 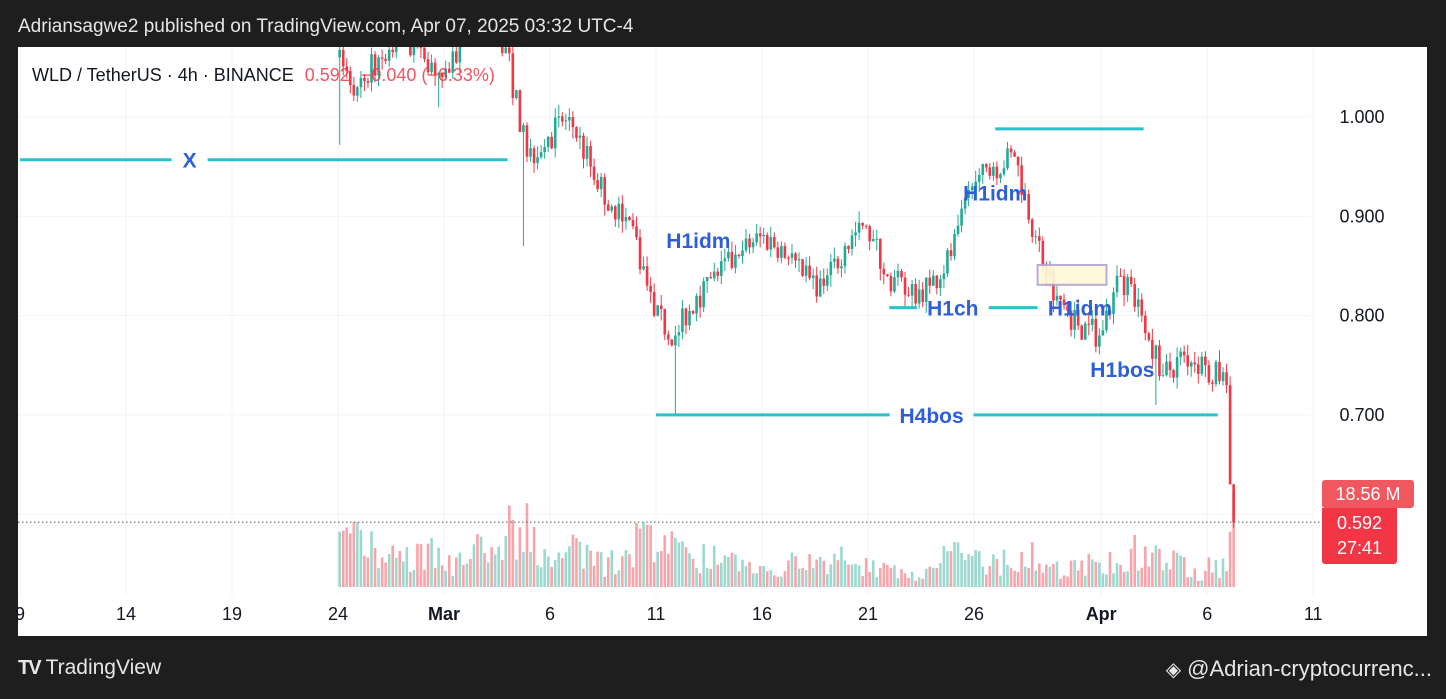 What do you see at coordinates (103, 667) in the screenshot?
I see `tradingview-logo-text: TradingView` at bounding box center [103, 667].